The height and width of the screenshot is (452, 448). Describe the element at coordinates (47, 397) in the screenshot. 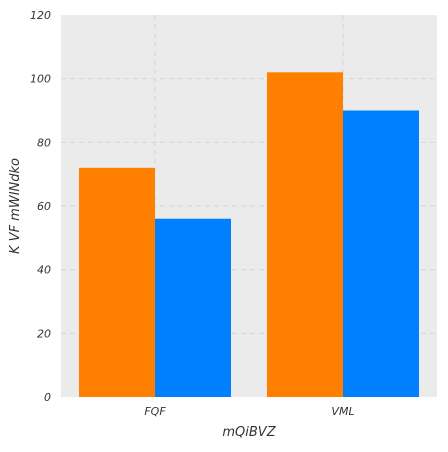

I see `y-tick-label: 0` at that location.